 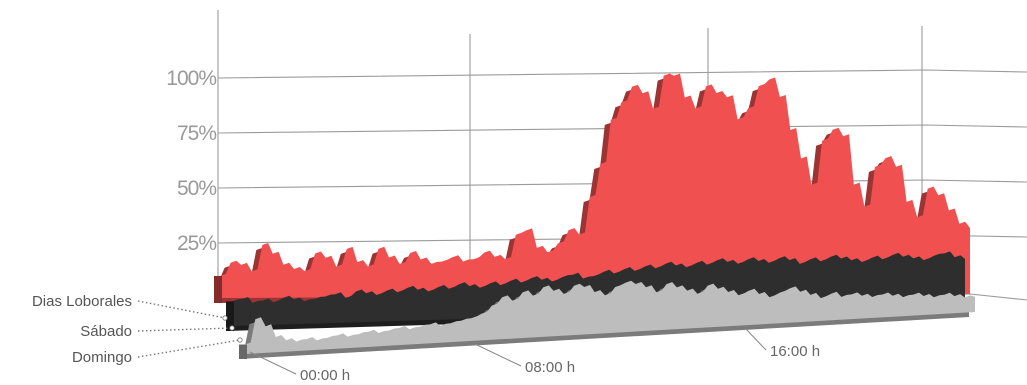 What do you see at coordinates (191, 78) in the screenshot?
I see `y-tick-label: 100%` at bounding box center [191, 78].